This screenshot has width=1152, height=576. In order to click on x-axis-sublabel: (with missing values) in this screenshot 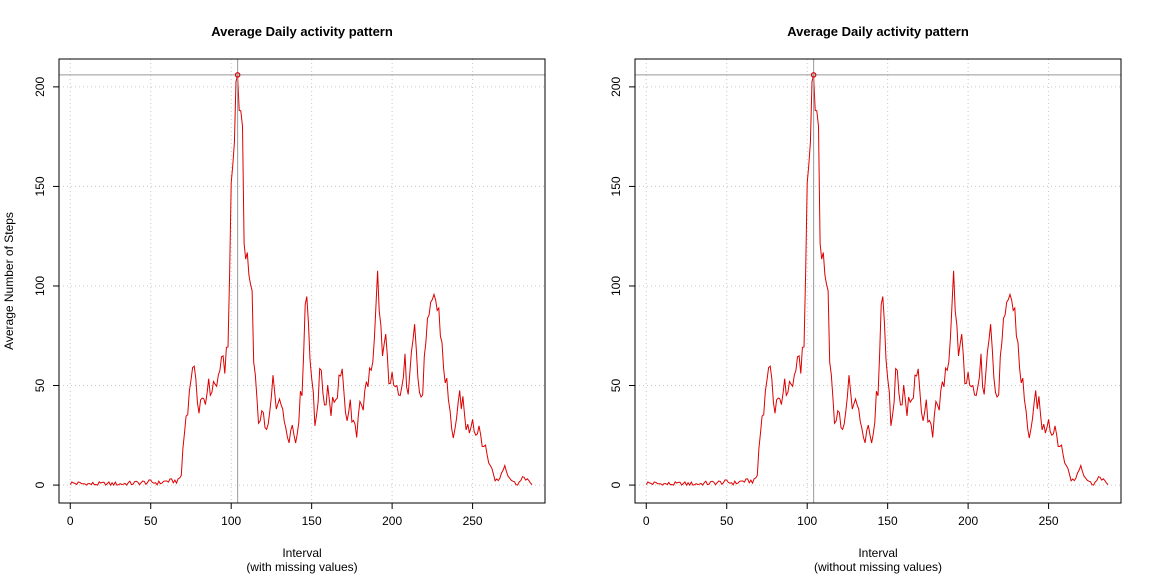, I will do `click(301, 567)`.